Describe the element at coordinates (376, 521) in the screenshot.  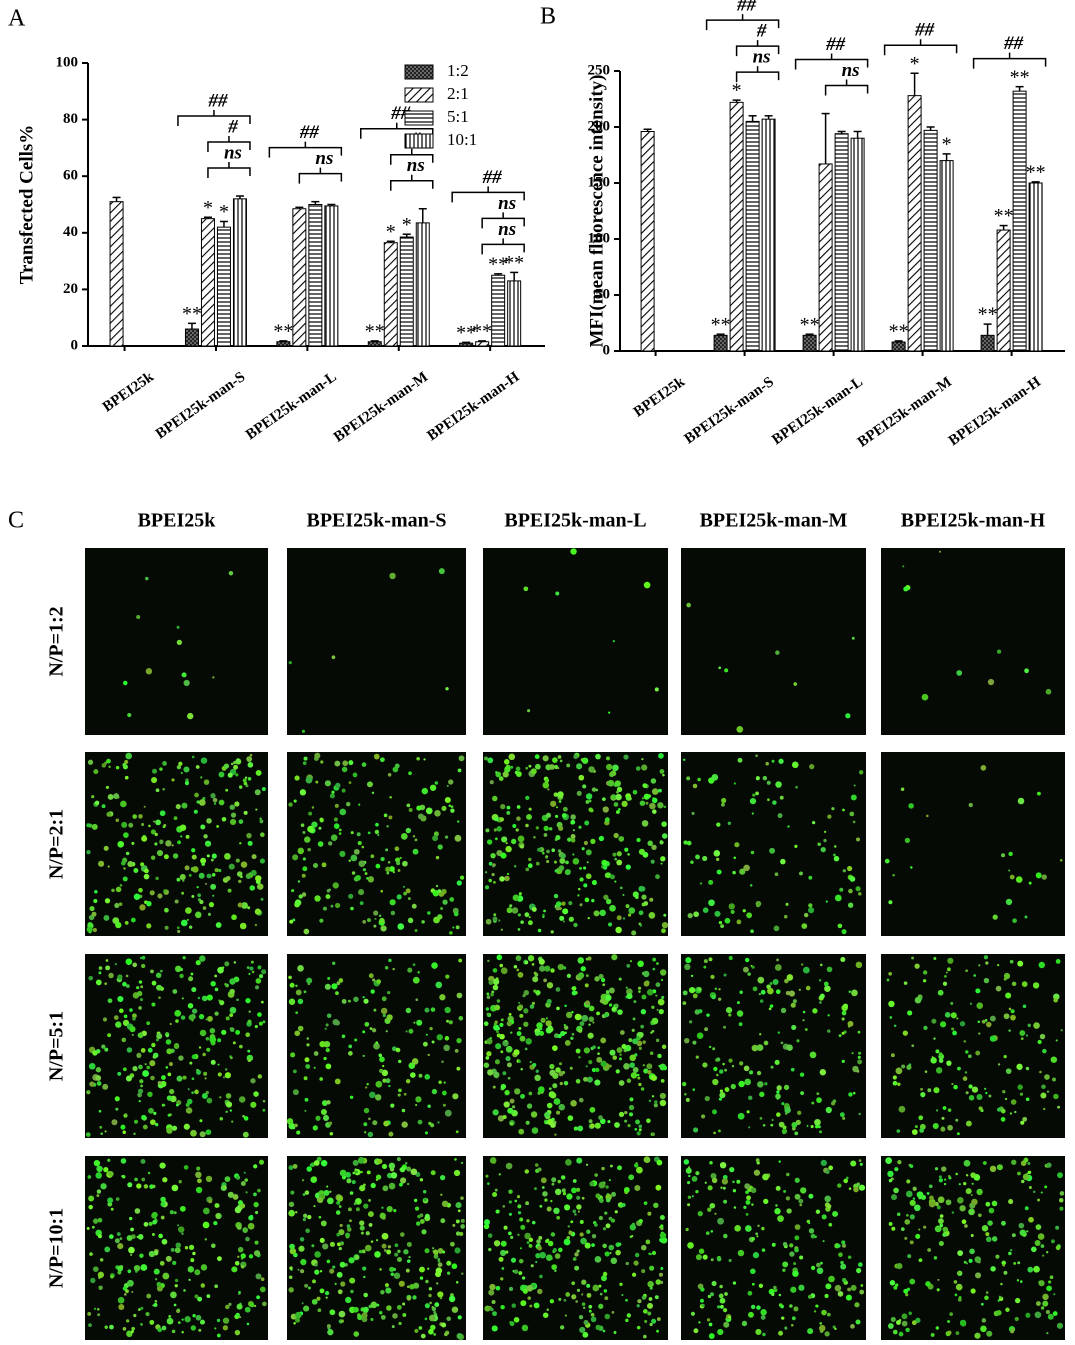
I see `column-header: BPEI25k-man-S` at that location.